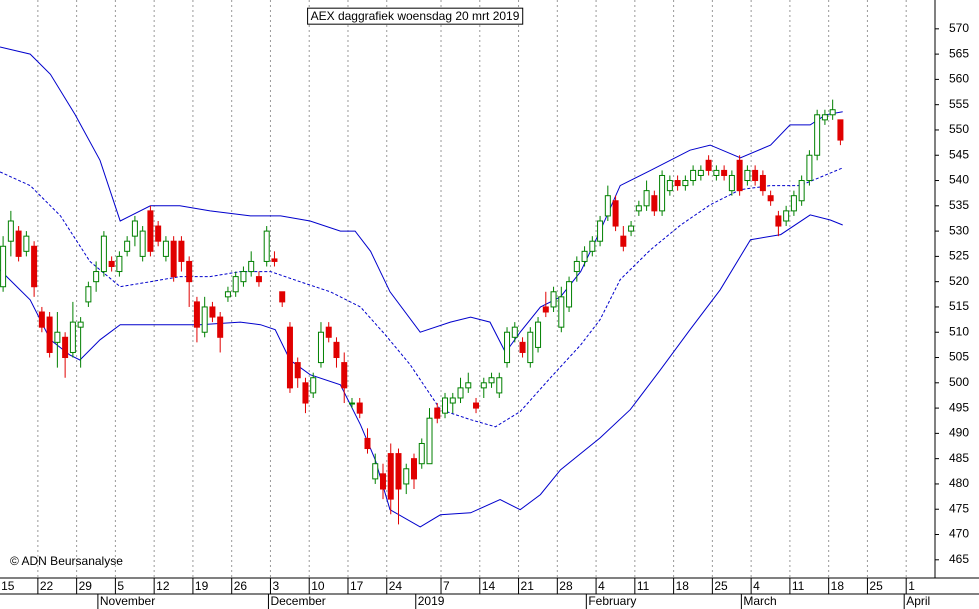 The image size is (979, 609). Describe the element at coordinates (120, 586) in the screenshot. I see `x-tick-label: 5` at that location.